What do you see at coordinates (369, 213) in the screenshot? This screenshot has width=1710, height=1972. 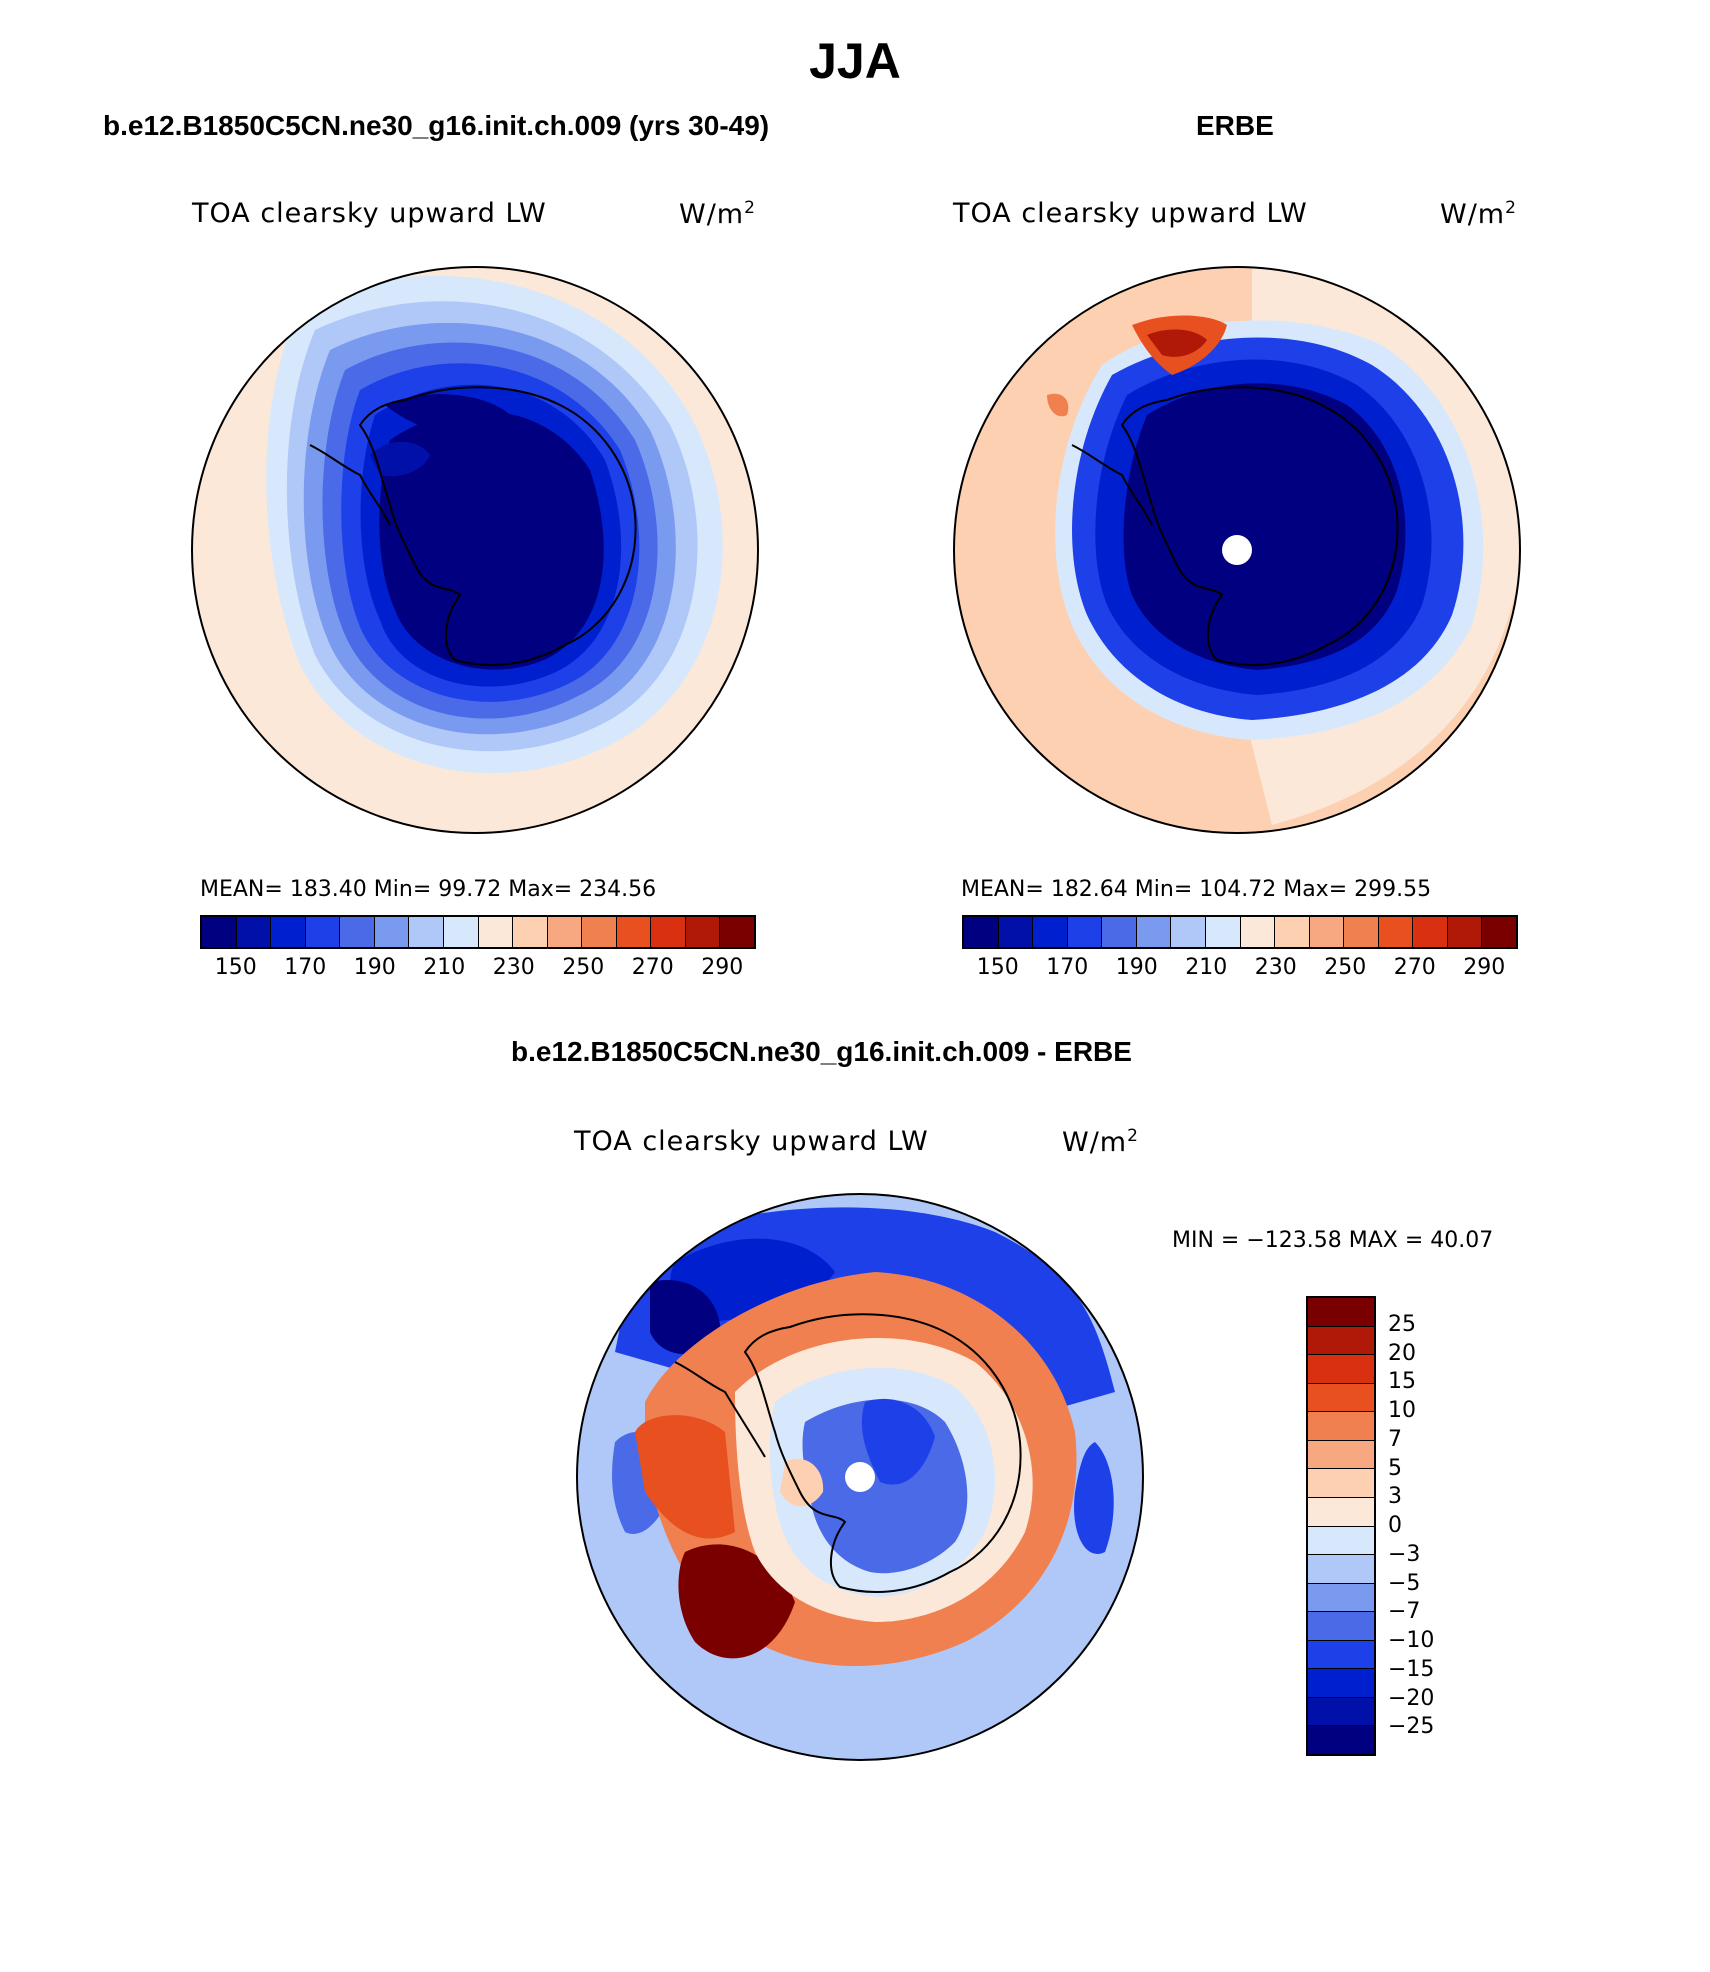 I see `model-variable-label: TOA clearsky upward LW` at bounding box center [369, 213].